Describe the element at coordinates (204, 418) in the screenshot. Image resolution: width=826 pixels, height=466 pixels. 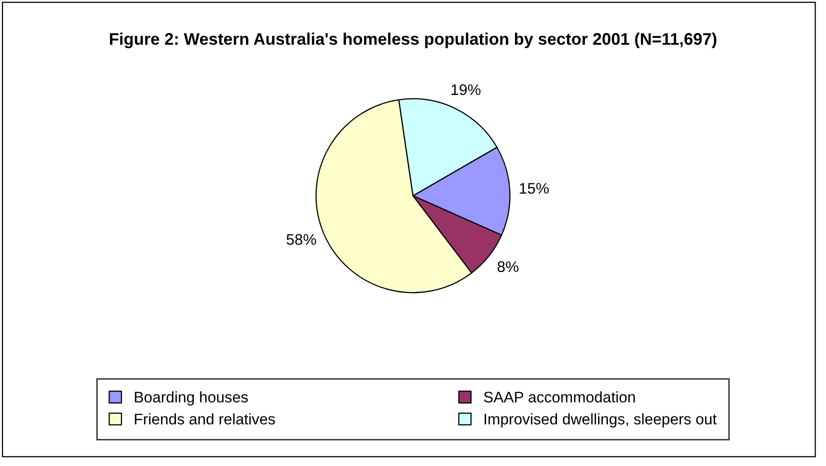
I see `legend-label: Friends and relatives` at that location.